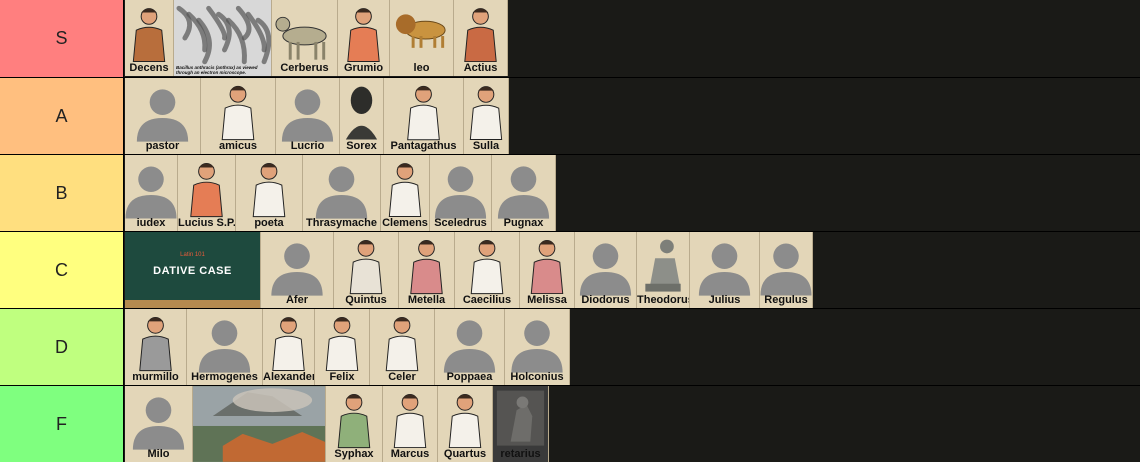  Describe the element at coordinates (62, 193) in the screenshot. I see `tier-label: B` at that location.